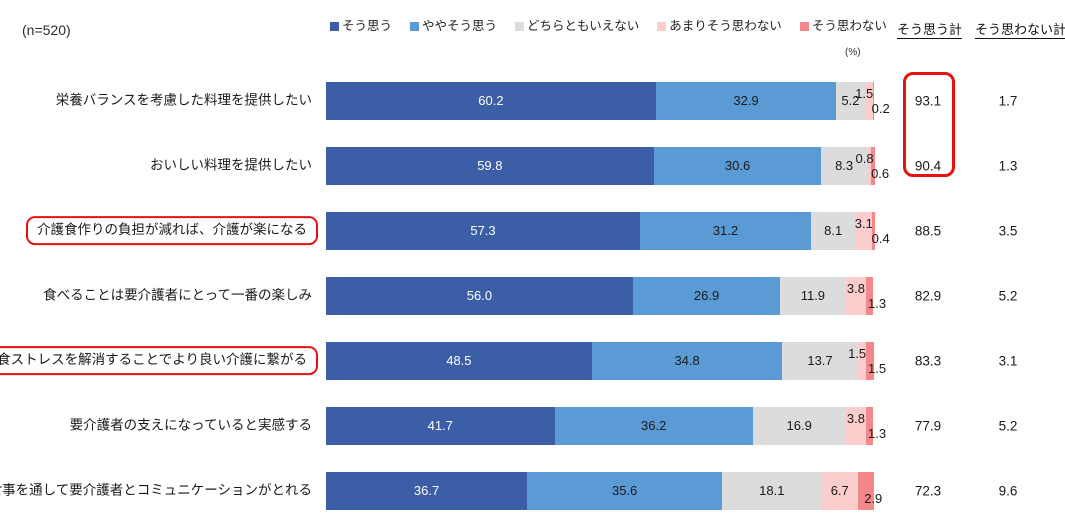 The width and height of the screenshot is (1065, 531). I want to click on segment-value: 41.7, so click(440, 425).